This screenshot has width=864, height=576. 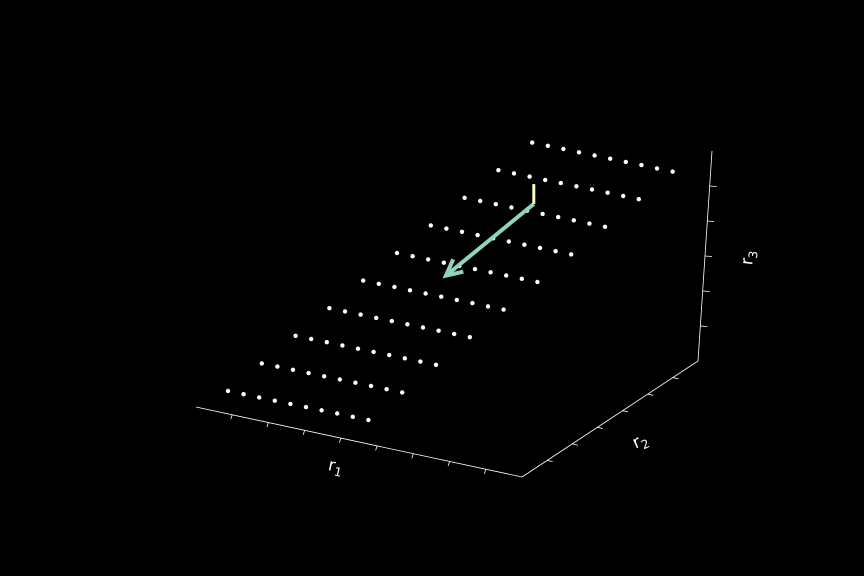 I want to click on r1-axis-line, so click(x=359, y=442).